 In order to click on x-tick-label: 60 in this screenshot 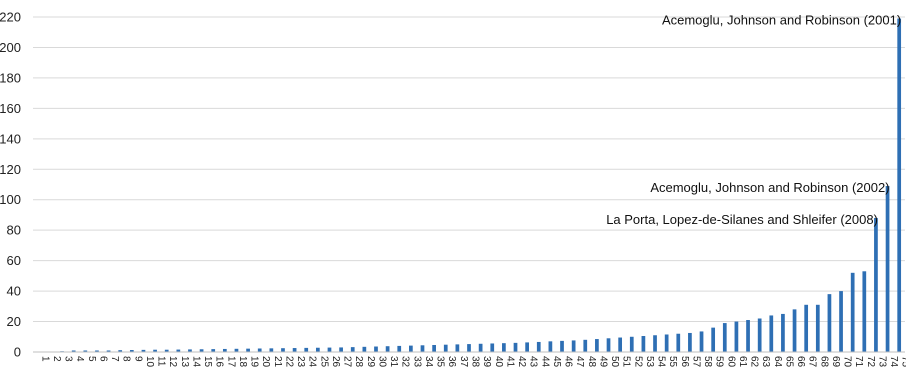, I will do `click(730, 362)`.